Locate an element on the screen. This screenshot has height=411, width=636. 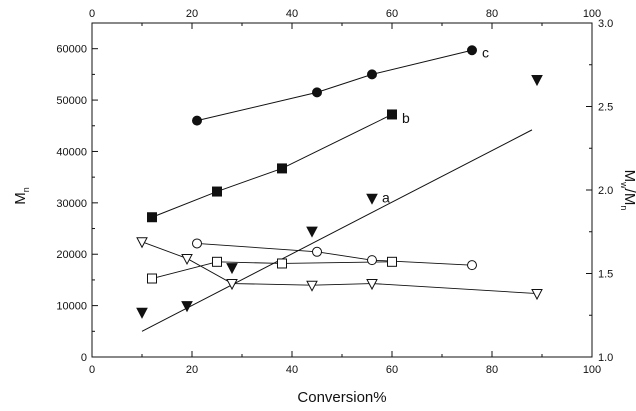
y-right-axis-title: Mw/Mn is located at coordinates (627, 190).